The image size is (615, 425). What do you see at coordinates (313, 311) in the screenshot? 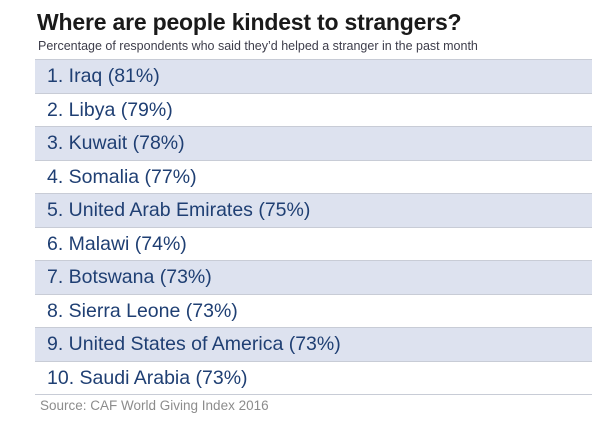
I see `list-item: 8. Sierra Leone (73%)` at bounding box center [313, 311].